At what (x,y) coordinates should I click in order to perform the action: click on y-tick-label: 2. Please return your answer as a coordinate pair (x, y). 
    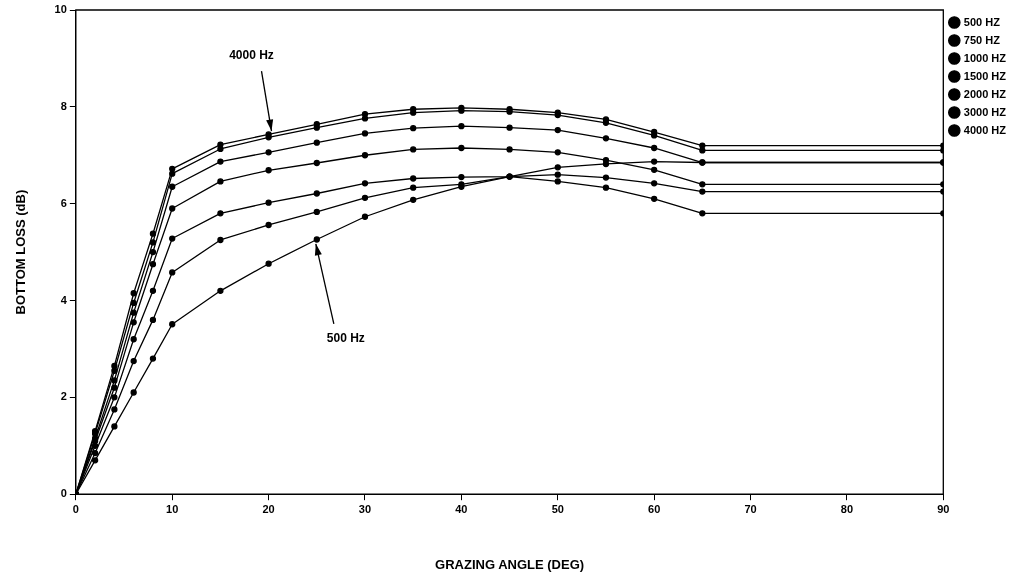
    Looking at the image, I should click on (63, 396).